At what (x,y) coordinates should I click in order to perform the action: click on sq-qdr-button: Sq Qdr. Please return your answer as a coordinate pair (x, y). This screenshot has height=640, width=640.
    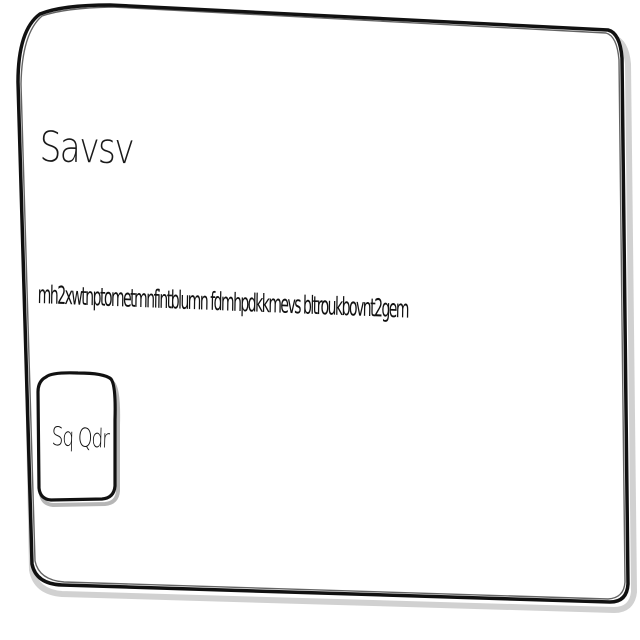
    Looking at the image, I should click on (78, 439).